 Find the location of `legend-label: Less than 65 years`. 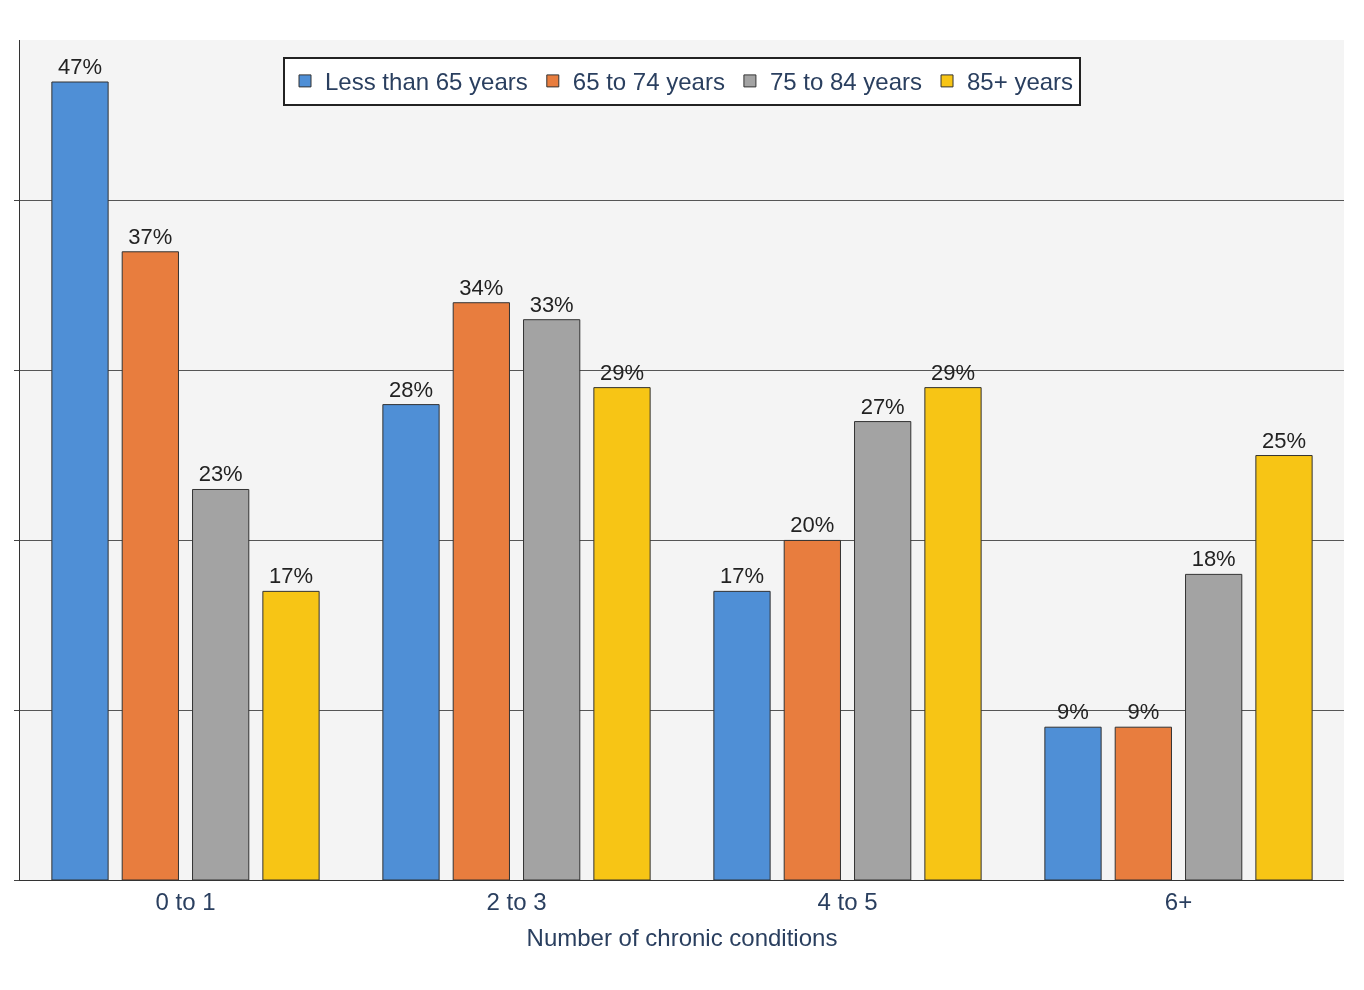

legend-label: Less than 65 years is located at coordinates (426, 82).